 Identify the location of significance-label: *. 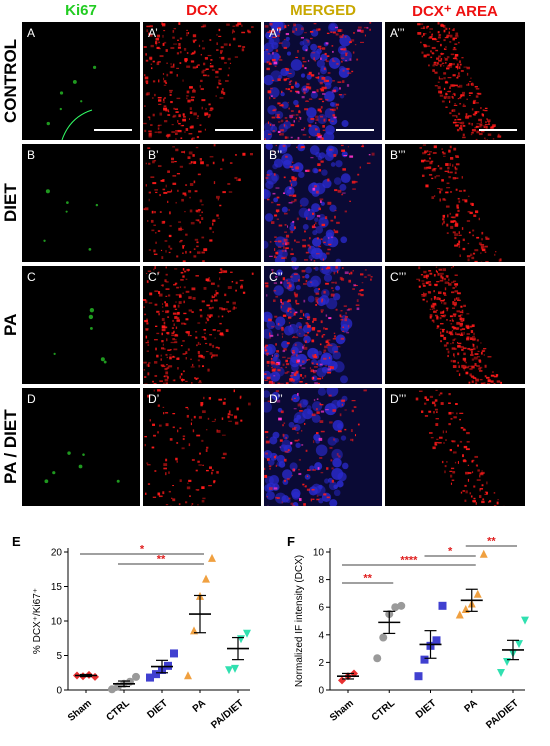
(450, 552).